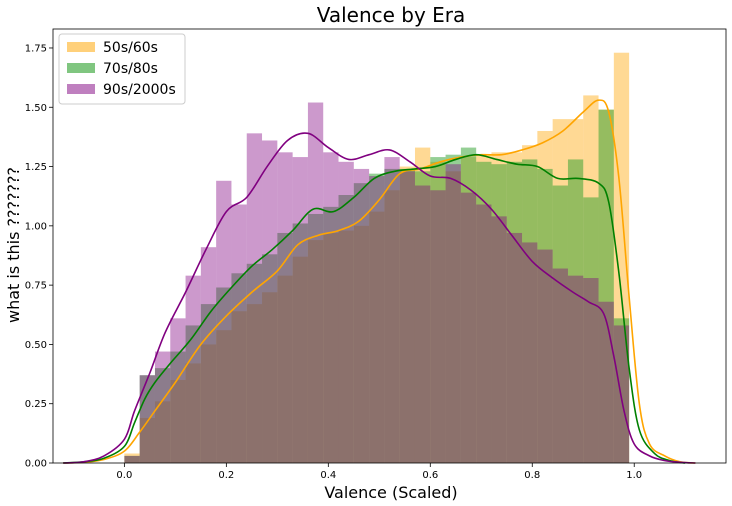 Image resolution: width=732 pixels, height=506 pixels. What do you see at coordinates (36, 464) in the screenshot?
I see `y-tick-label-0: 0.00` at bounding box center [36, 464].